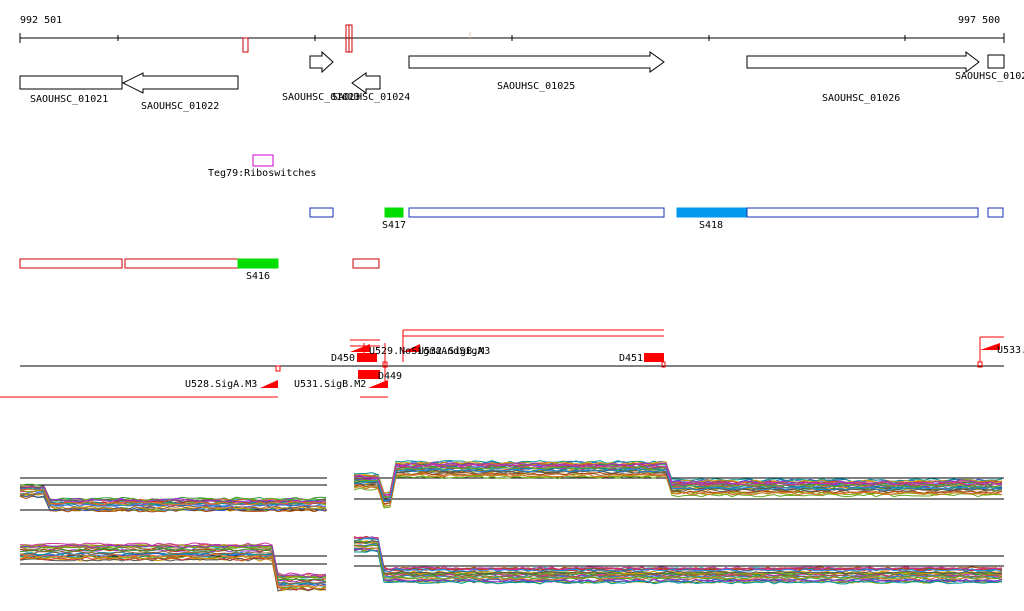 The width and height of the screenshot is (1024, 611). I want to click on expression-panel-top-left, so click(173, 495).